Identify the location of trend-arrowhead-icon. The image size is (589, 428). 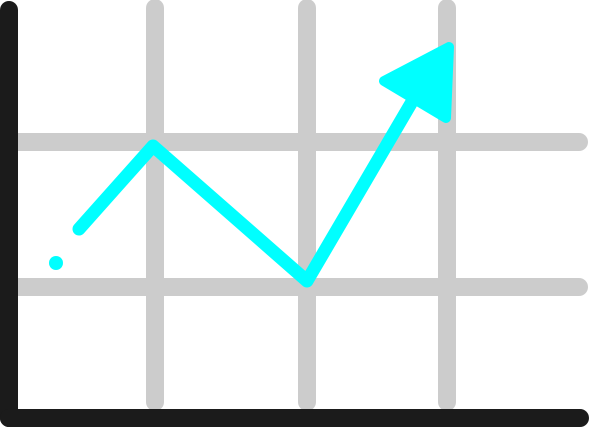
(416, 82).